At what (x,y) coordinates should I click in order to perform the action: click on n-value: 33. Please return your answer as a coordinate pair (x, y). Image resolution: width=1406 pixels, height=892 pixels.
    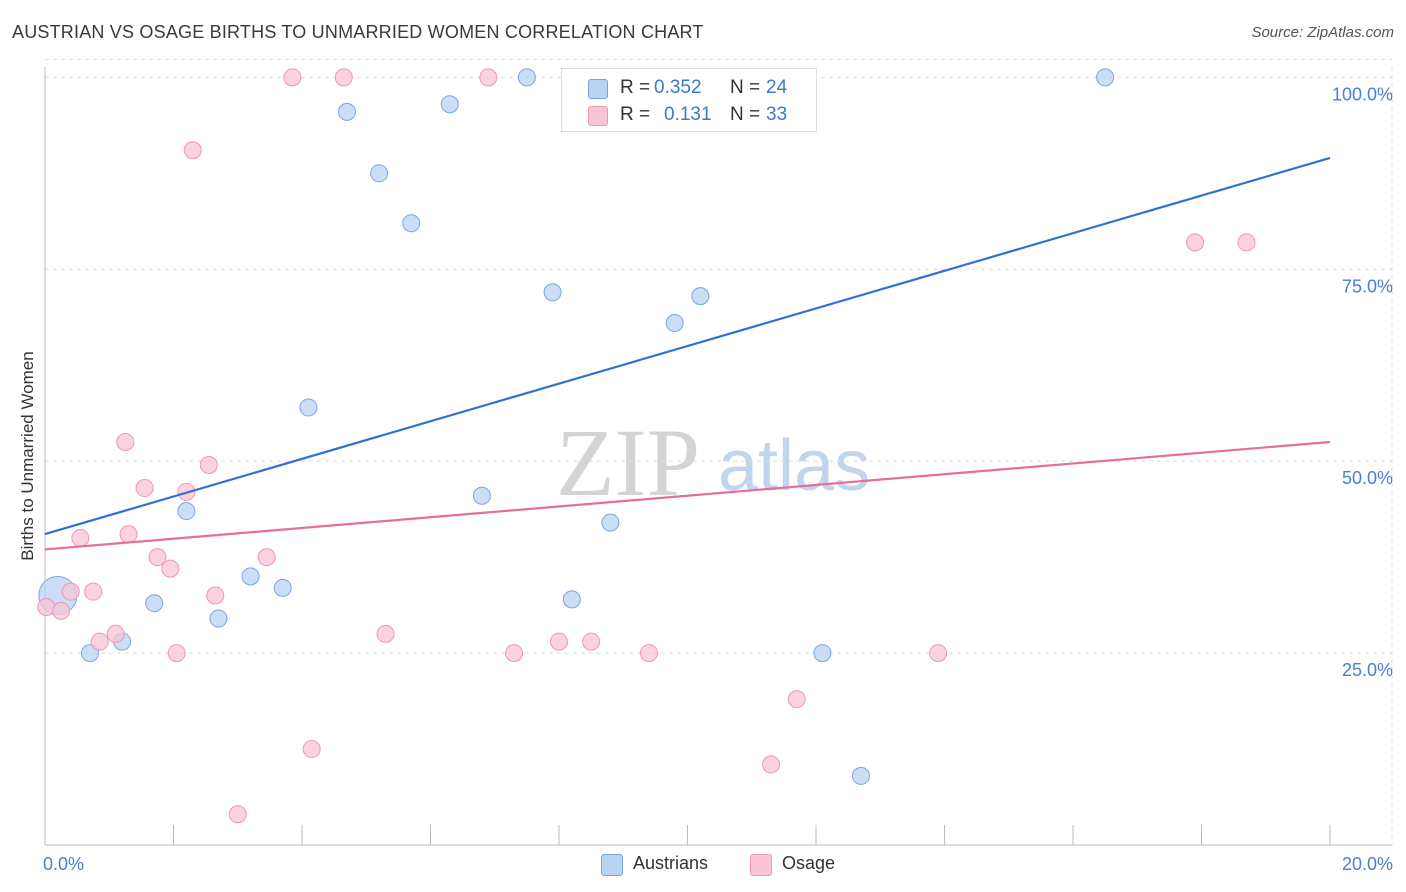
    Looking at the image, I should click on (777, 114).